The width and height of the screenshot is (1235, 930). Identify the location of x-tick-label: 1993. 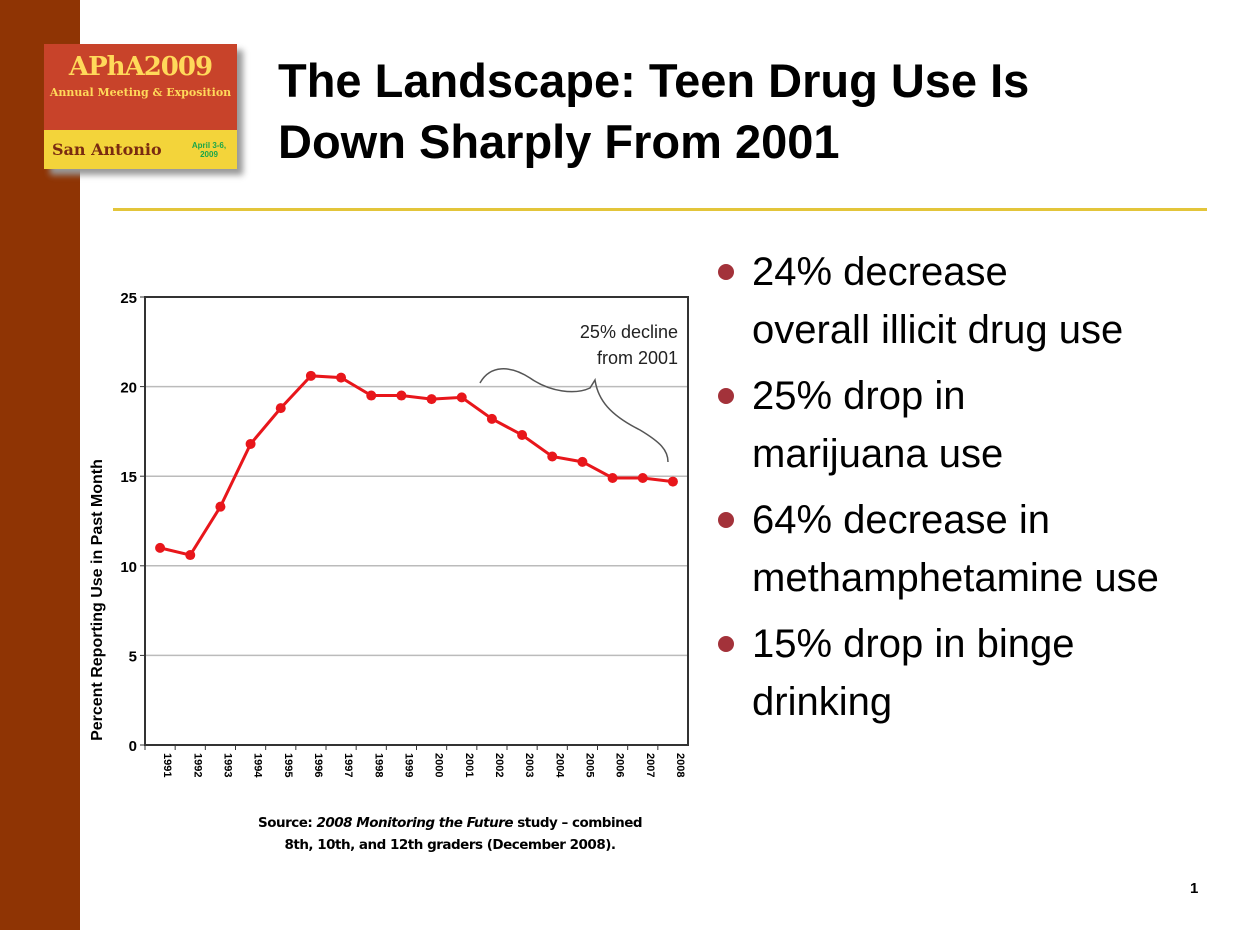
(227, 765).